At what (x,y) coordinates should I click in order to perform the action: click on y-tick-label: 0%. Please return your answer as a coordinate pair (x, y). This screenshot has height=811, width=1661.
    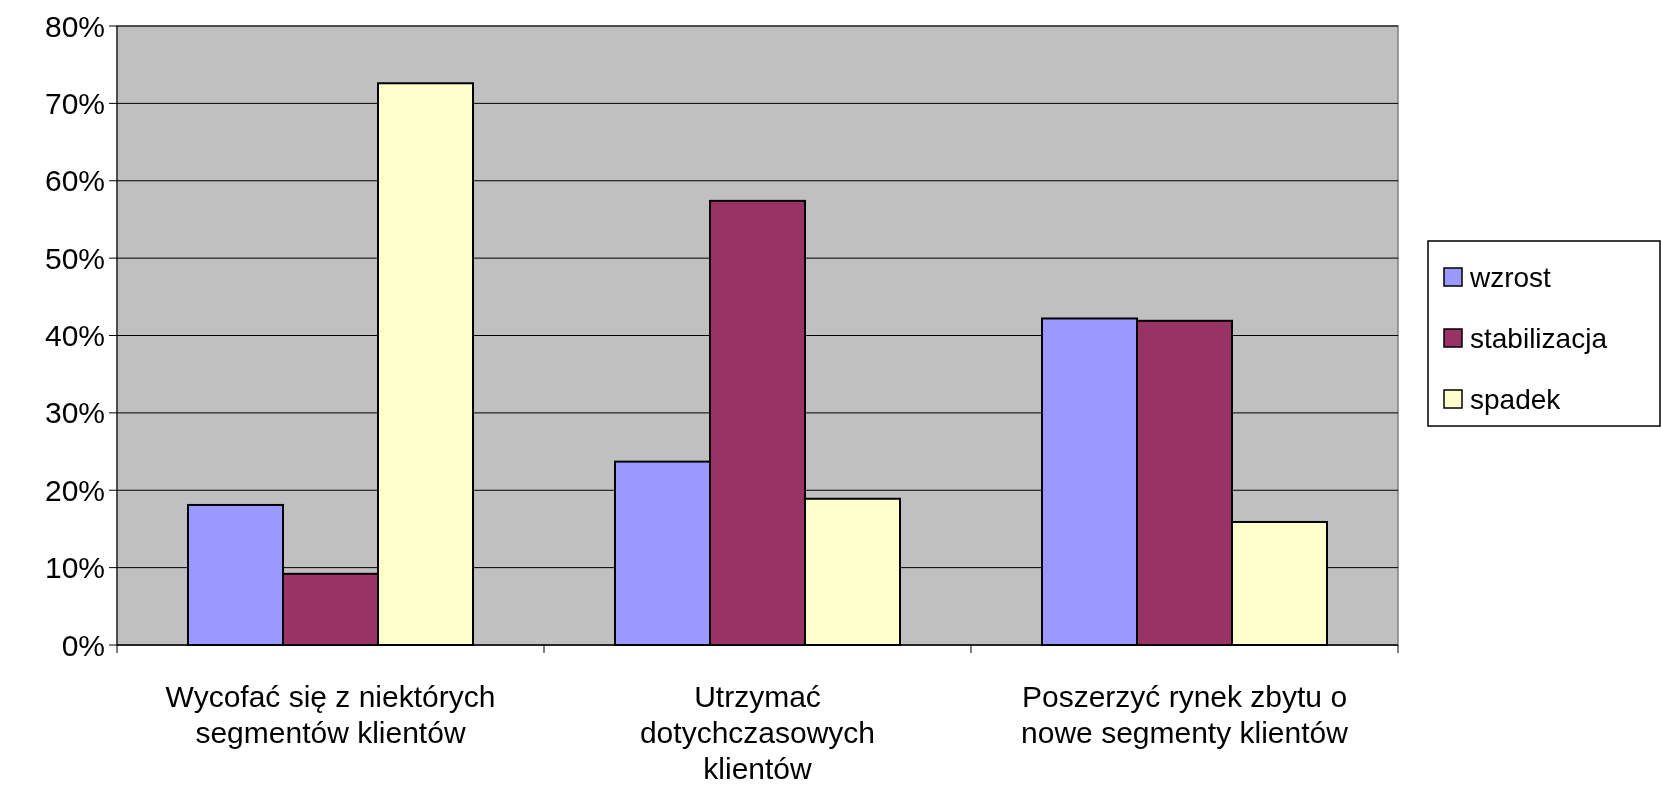
    Looking at the image, I should click on (83, 645).